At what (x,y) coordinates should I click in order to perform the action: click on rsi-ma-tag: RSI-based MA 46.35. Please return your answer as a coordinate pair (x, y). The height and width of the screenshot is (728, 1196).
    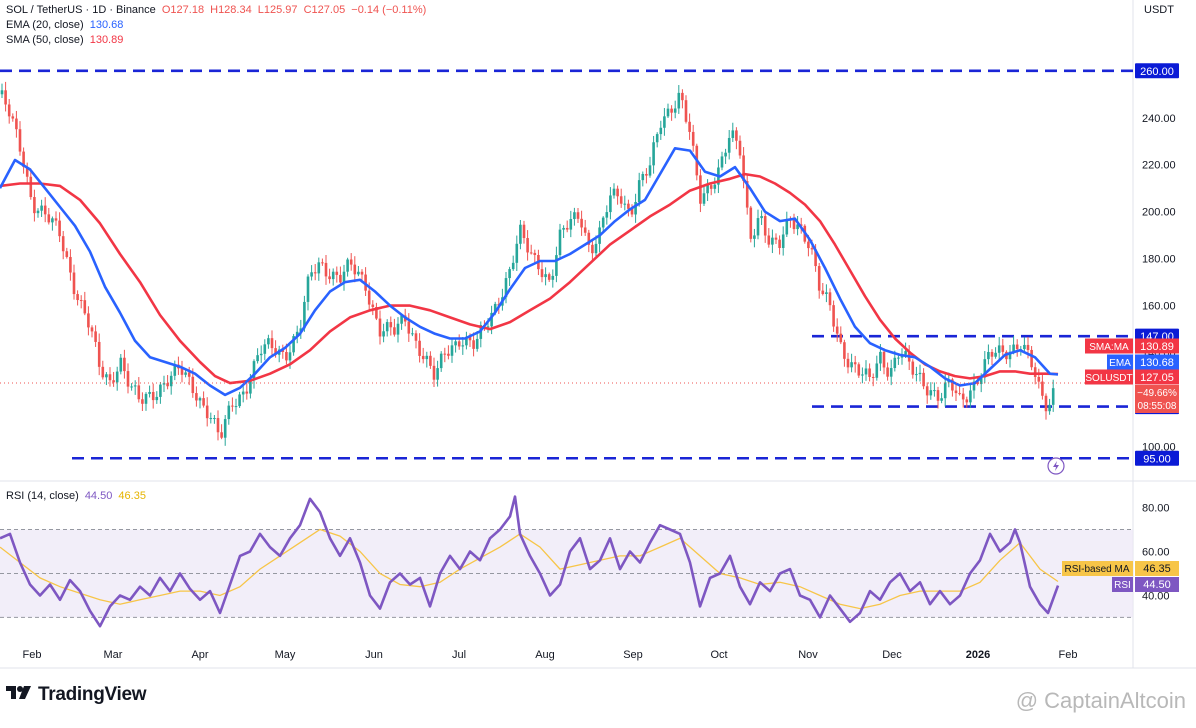
    Looking at the image, I should click on (1120, 568).